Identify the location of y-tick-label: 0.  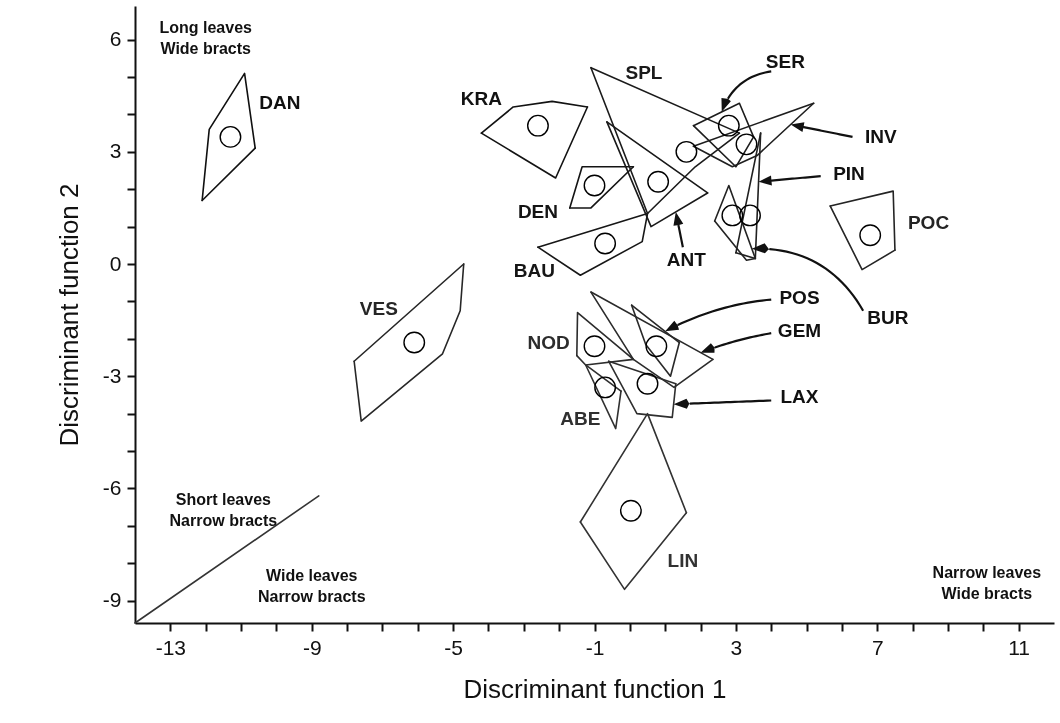
(115, 263).